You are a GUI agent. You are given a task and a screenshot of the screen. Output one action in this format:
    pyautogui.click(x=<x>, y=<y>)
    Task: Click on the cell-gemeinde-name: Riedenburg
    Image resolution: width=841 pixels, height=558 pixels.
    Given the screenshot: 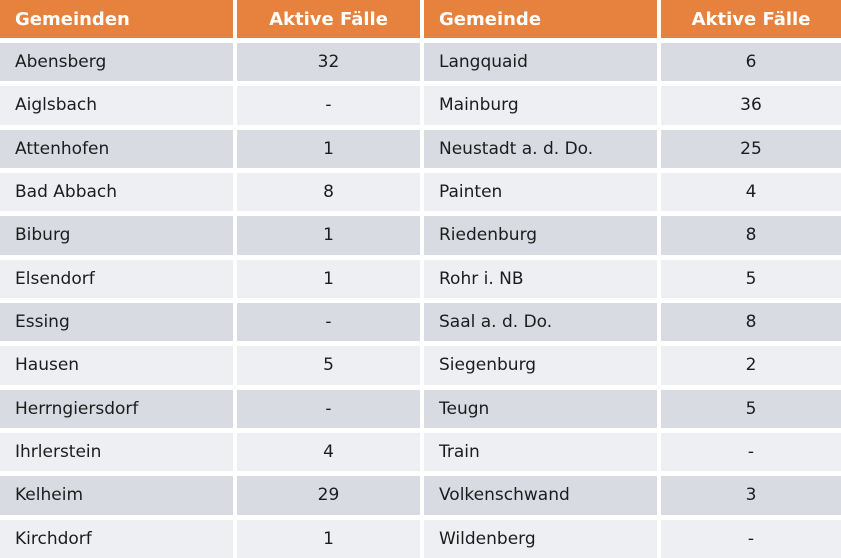 What is the action you would take?
    pyautogui.click(x=540, y=235)
    